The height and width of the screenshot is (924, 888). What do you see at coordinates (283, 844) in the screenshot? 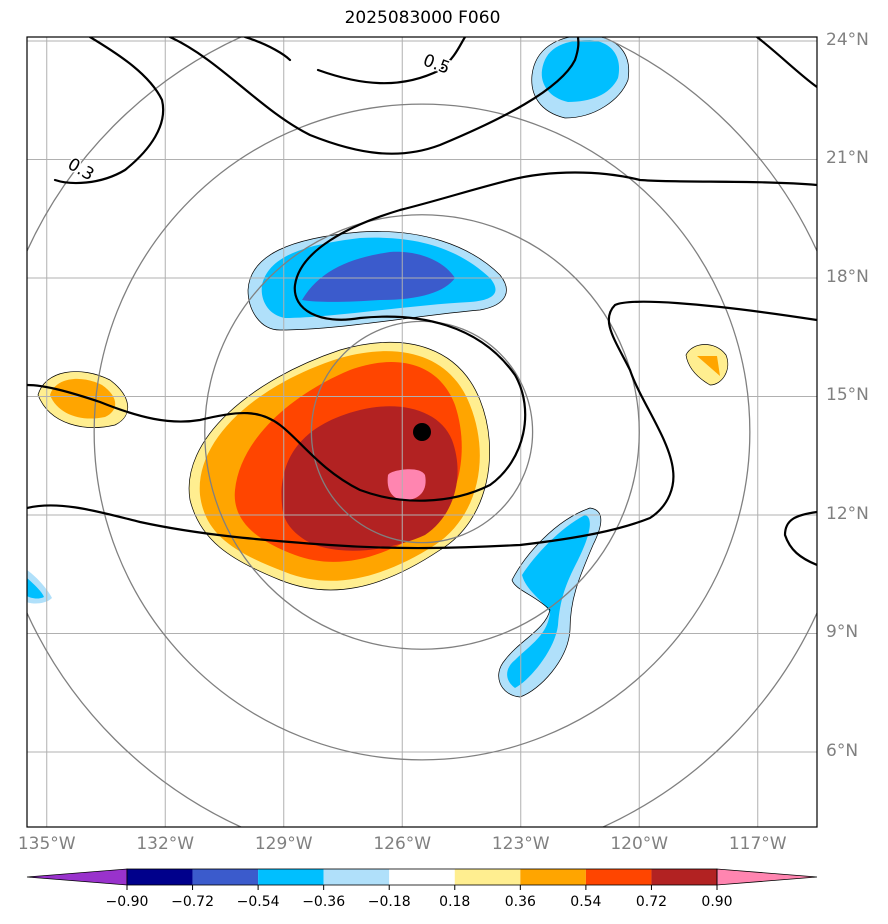
I see `x-tick-label: 129°W` at bounding box center [283, 844].